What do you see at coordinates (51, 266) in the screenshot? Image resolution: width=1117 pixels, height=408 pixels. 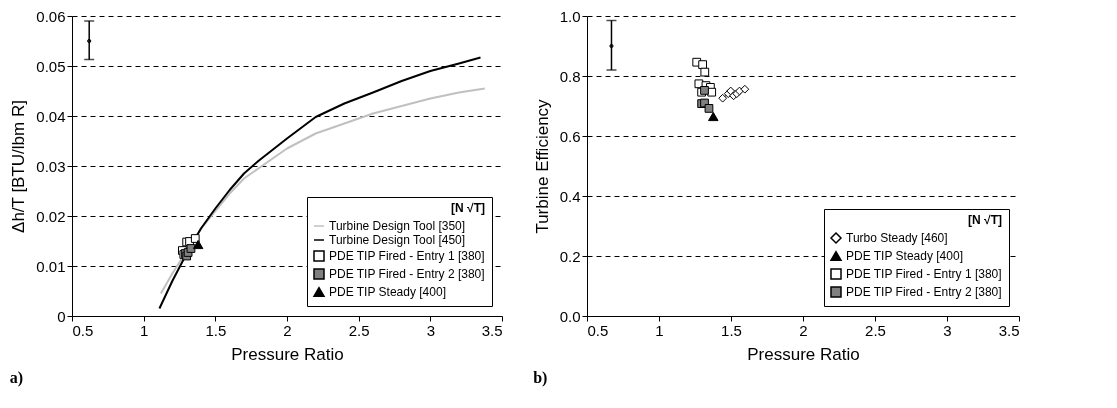 I see `y-tick-label: 0.01` at bounding box center [51, 266].